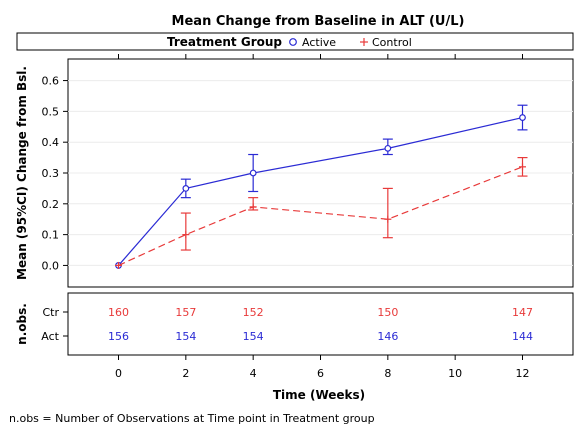 This screenshot has width=583, height=431. Describe the element at coordinates (523, 373) in the screenshot. I see `x-tick-label: 12` at that location.